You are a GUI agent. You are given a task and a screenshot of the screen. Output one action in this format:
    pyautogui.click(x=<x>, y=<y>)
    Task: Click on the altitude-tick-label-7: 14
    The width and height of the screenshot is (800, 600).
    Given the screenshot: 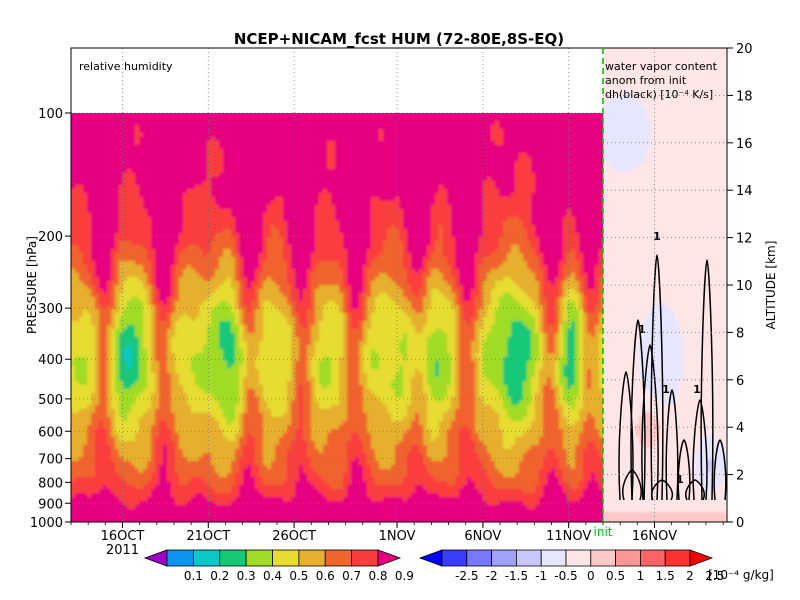 What is the action you would take?
    pyautogui.click(x=744, y=191)
    